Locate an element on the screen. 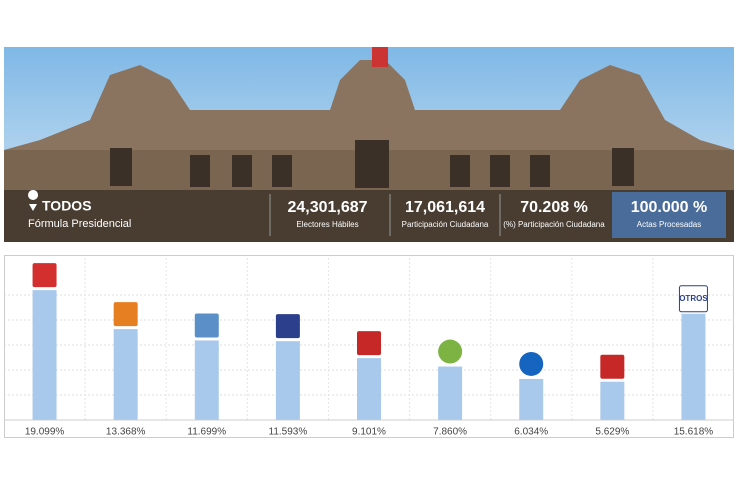 The height and width of the screenshot is (493, 738). value-label: 15.618% is located at coordinates (694, 432).